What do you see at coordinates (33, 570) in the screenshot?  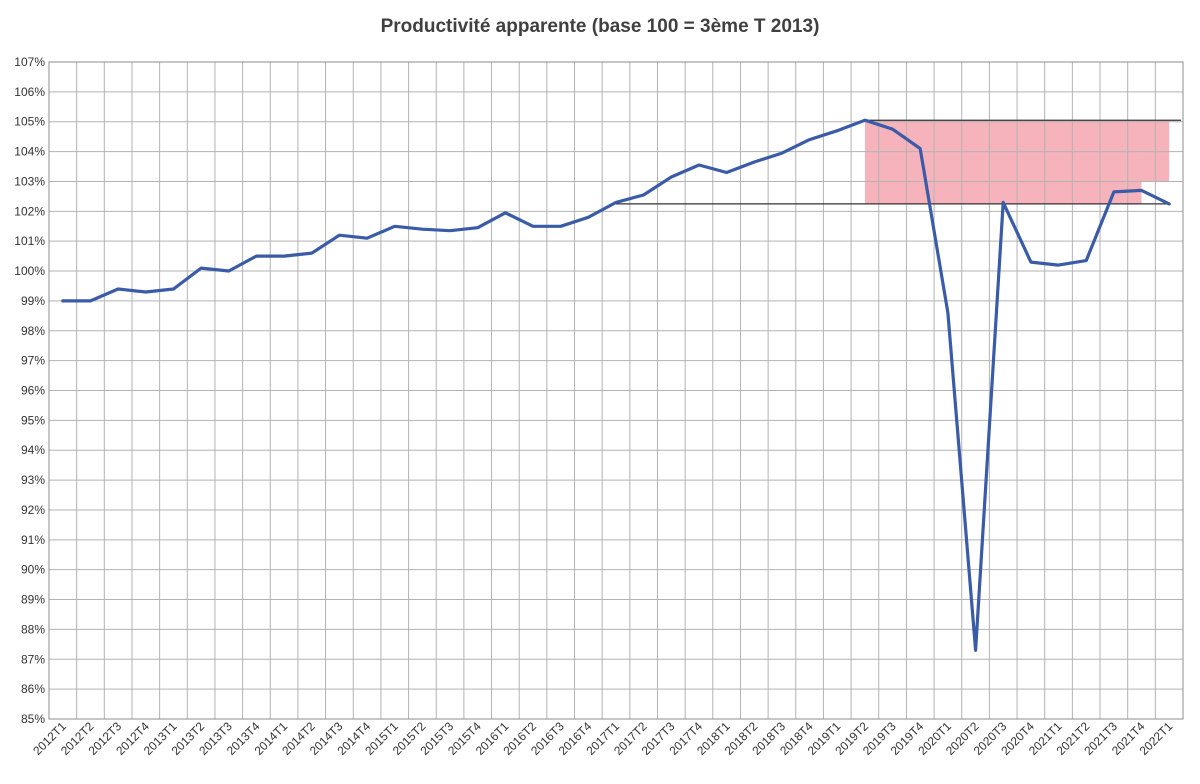 I see `y-tick-label: 90%` at bounding box center [33, 570].